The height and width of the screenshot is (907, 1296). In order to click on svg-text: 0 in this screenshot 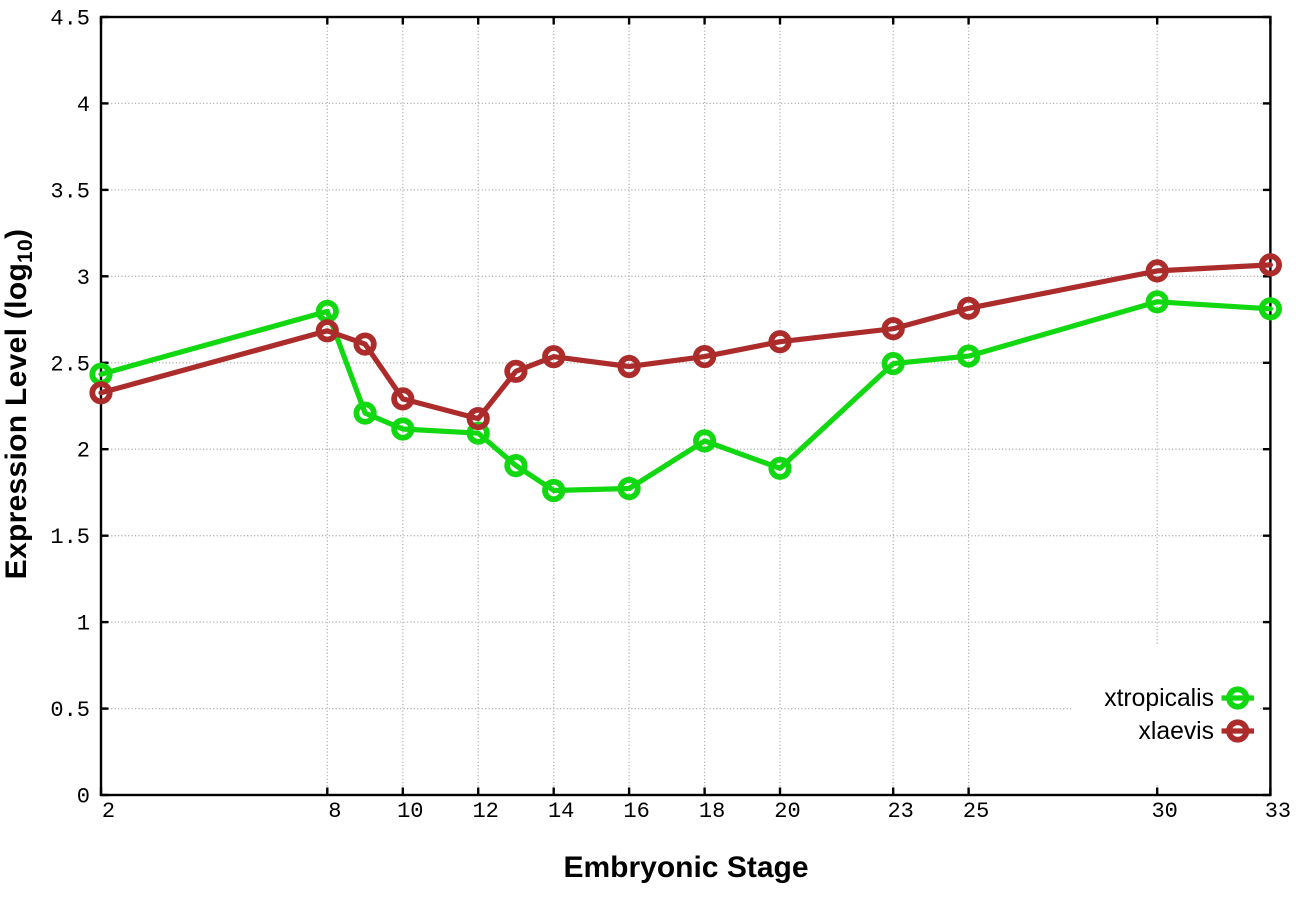, I will do `click(83, 797)`.